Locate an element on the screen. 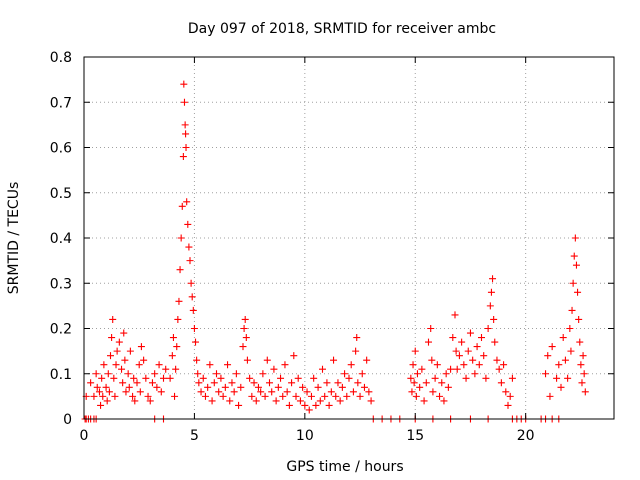 This screenshot has width=640, height=480. x-tick-label: 10 is located at coordinates (305, 436).